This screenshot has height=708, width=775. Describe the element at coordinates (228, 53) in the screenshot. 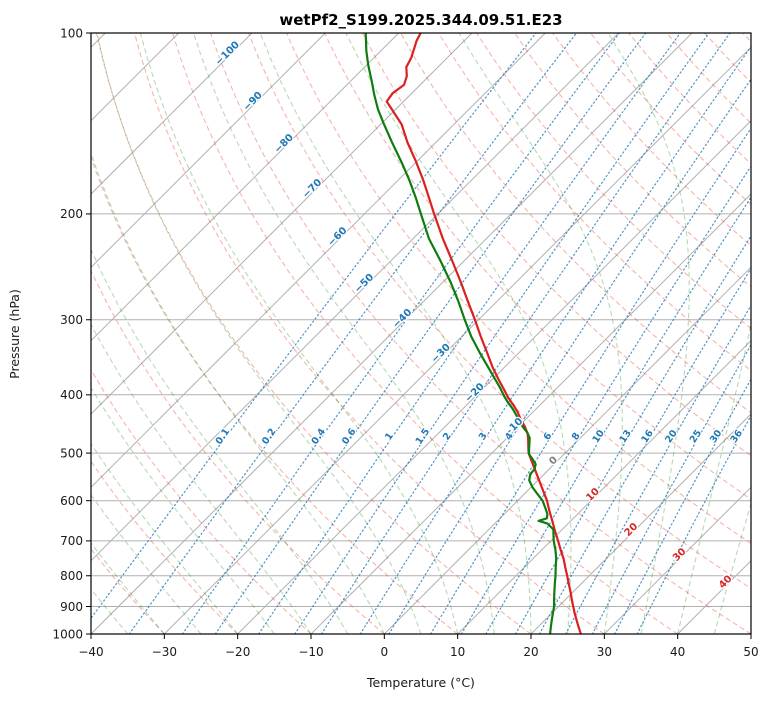

I see `isotherm-label: −100` at that location.